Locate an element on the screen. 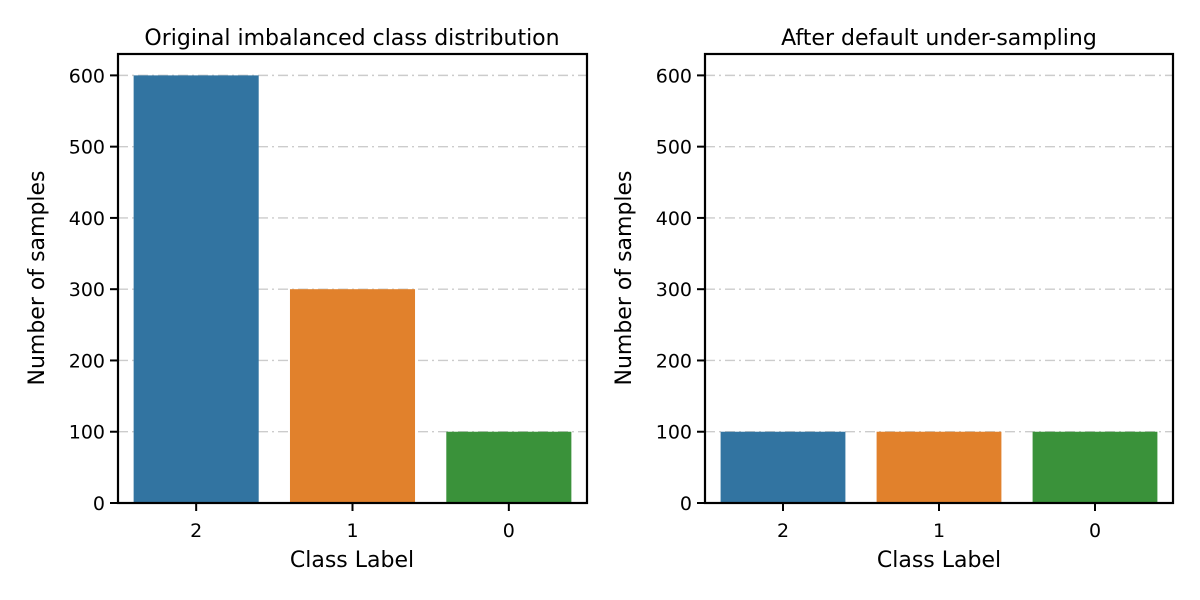  bars is located at coordinates (939, 467).